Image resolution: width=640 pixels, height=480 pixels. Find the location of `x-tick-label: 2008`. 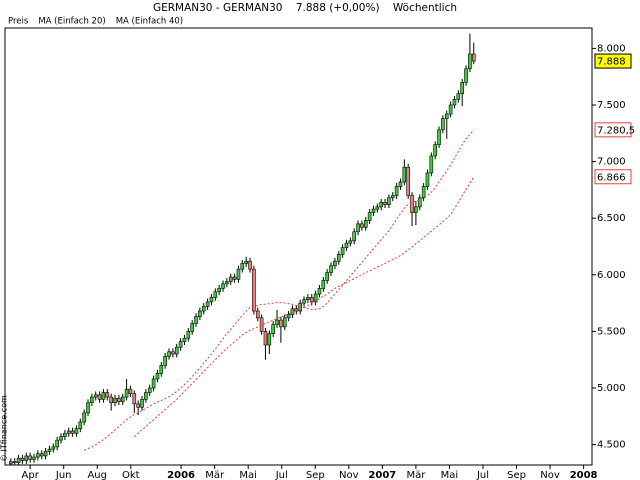

x-tick-label: 2008 is located at coordinates (584, 475).